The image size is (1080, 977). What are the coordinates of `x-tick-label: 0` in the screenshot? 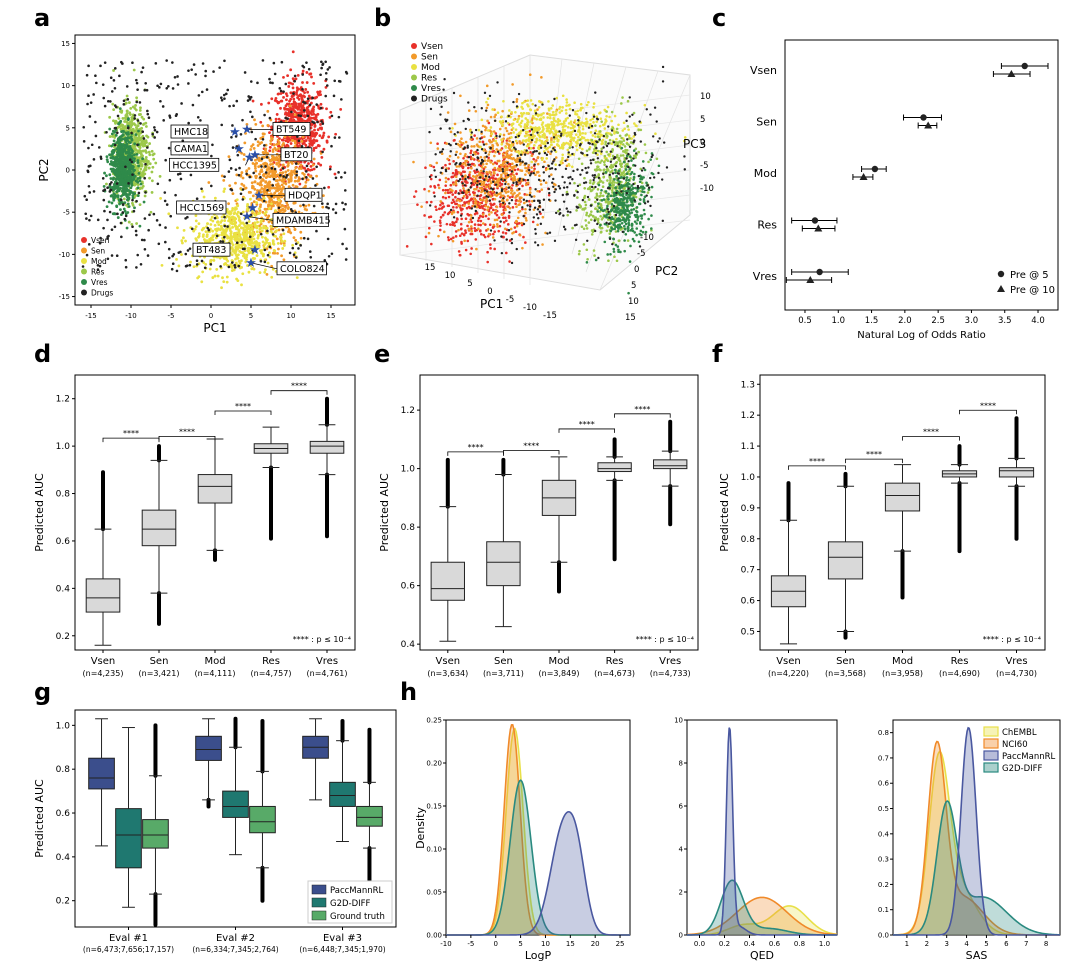 It's located at (211, 316).